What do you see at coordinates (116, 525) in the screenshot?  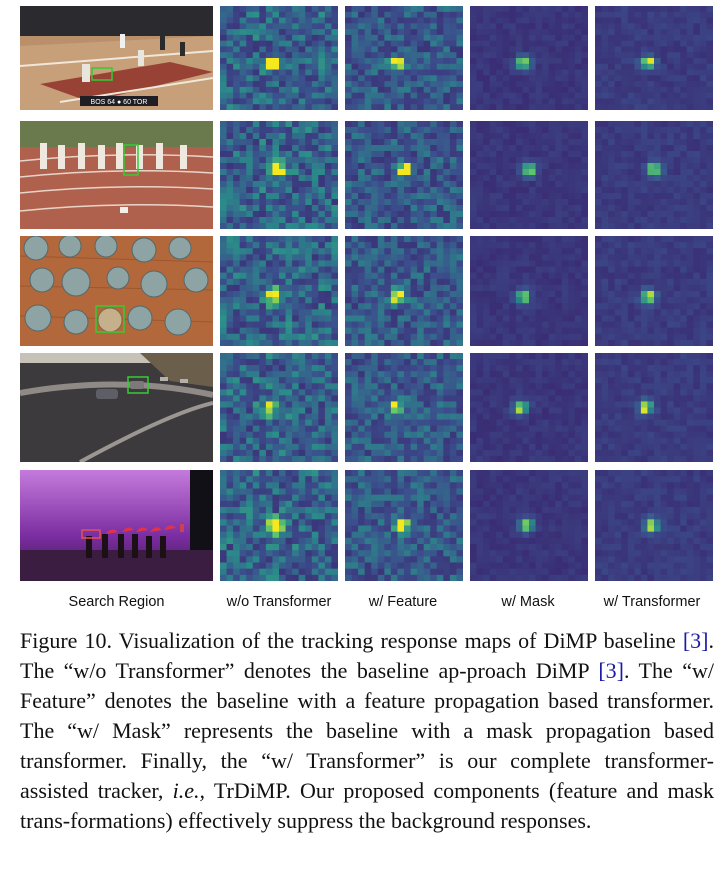 I see `search-region-image-stage` at bounding box center [116, 525].